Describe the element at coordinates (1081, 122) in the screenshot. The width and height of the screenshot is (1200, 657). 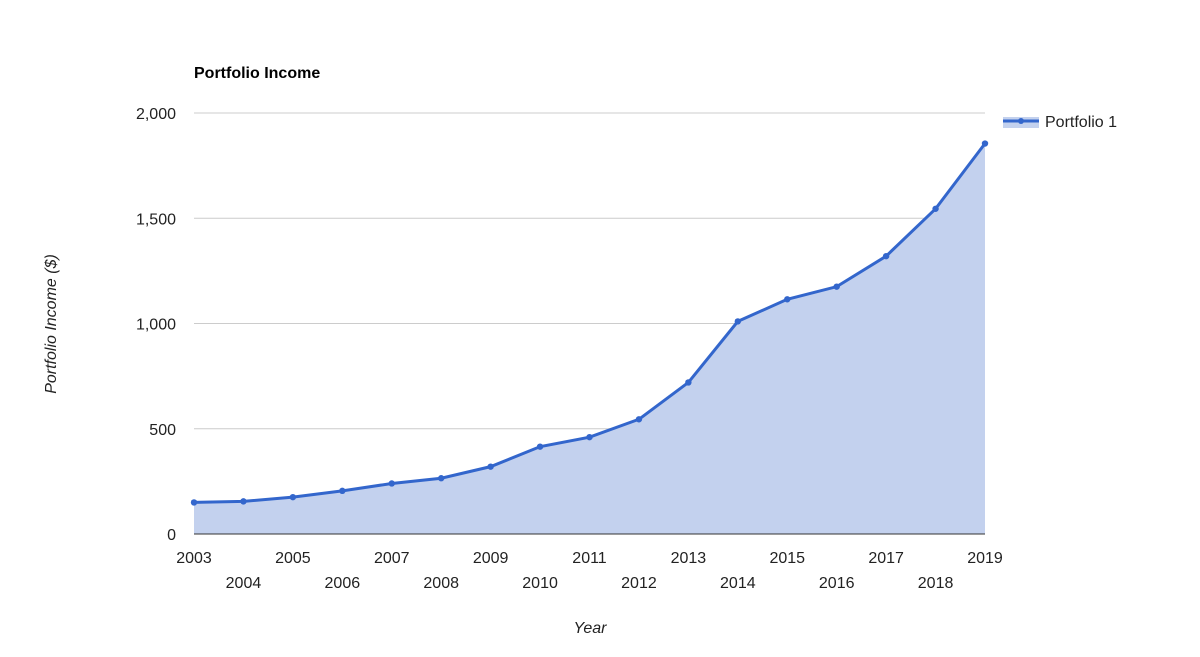
I see `legend-label-portfolio-1: Portfolio 1` at that location.